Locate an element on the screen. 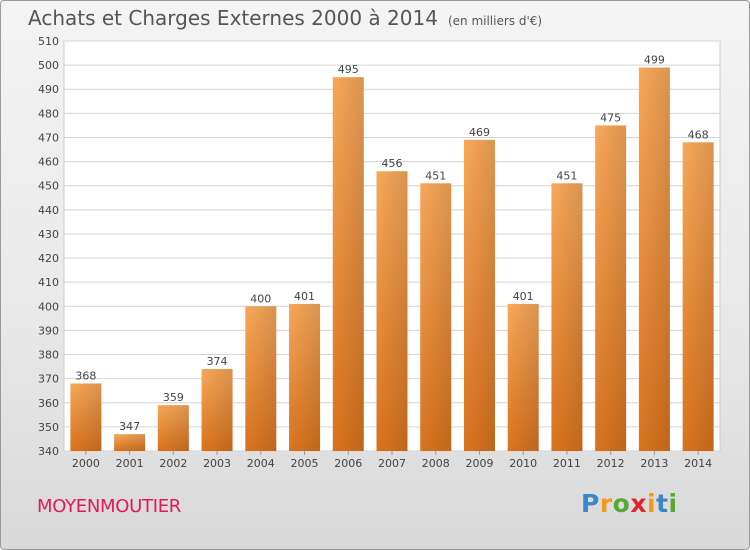 This screenshot has width=750, height=550. x-tick-label: 2008 is located at coordinates (436, 463).